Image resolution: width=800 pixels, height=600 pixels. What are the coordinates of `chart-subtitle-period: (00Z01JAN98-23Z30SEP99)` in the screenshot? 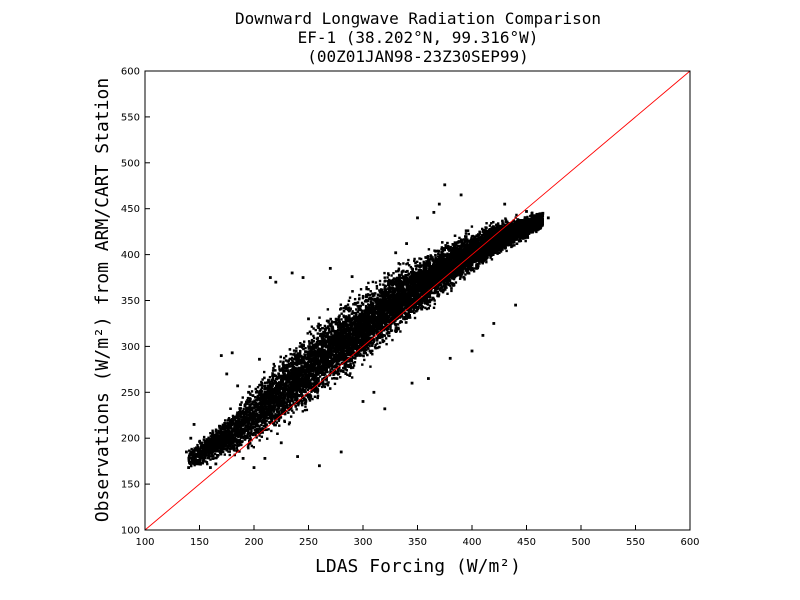 It's located at (418, 56).